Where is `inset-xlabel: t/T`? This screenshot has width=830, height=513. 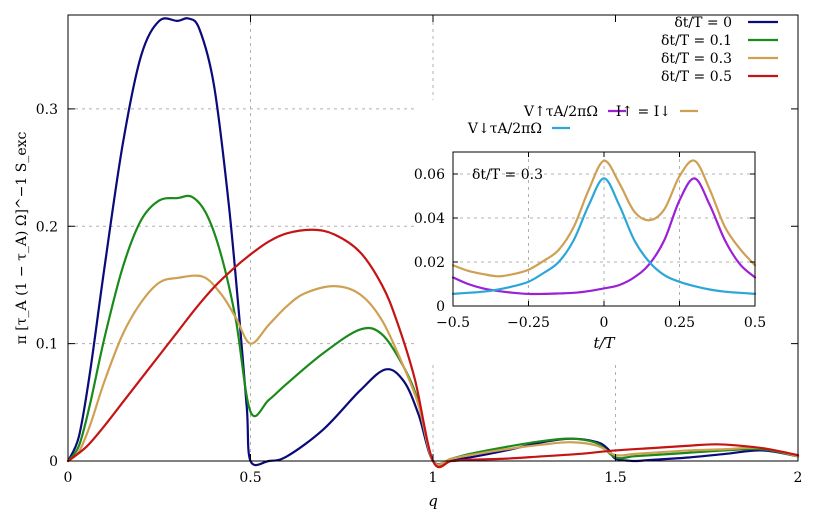 inset-xlabel: t/T is located at coordinates (604, 343).